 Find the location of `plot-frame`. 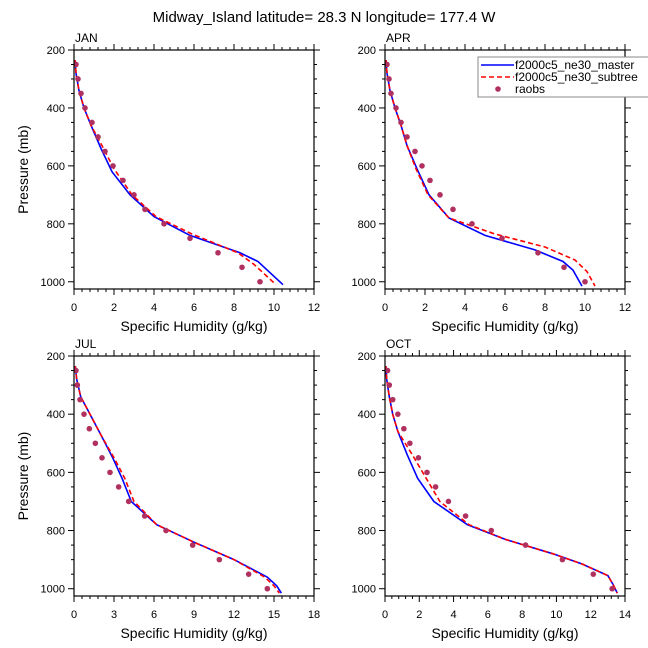

plot-frame is located at coordinates (505, 476).